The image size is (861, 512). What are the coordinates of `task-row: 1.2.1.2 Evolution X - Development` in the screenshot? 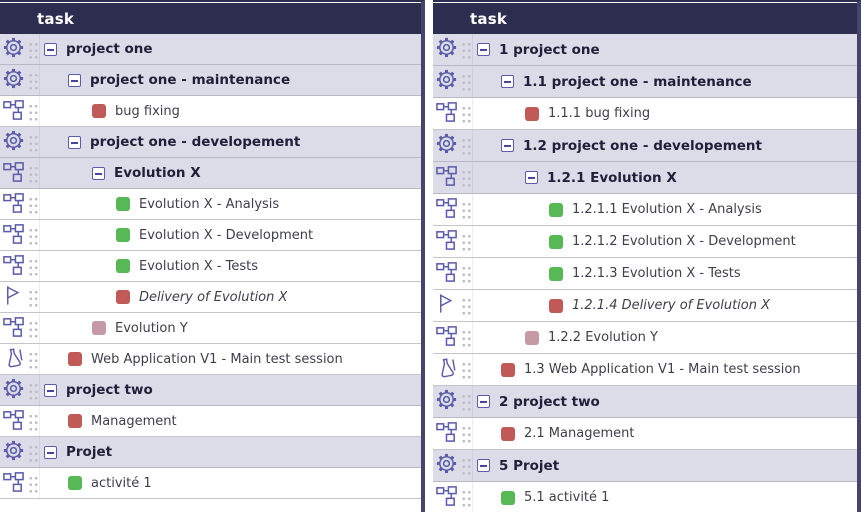 It's located at (645, 242).